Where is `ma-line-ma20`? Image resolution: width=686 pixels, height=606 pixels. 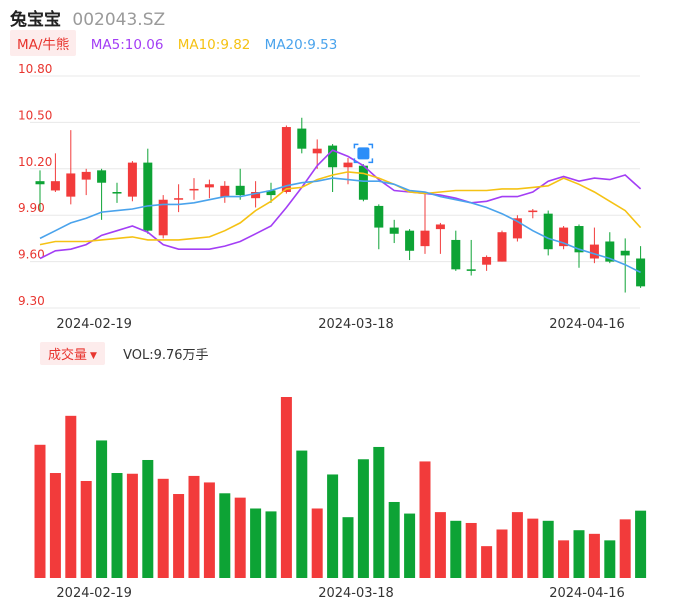 ma-line-ma20 is located at coordinates (340, 225).